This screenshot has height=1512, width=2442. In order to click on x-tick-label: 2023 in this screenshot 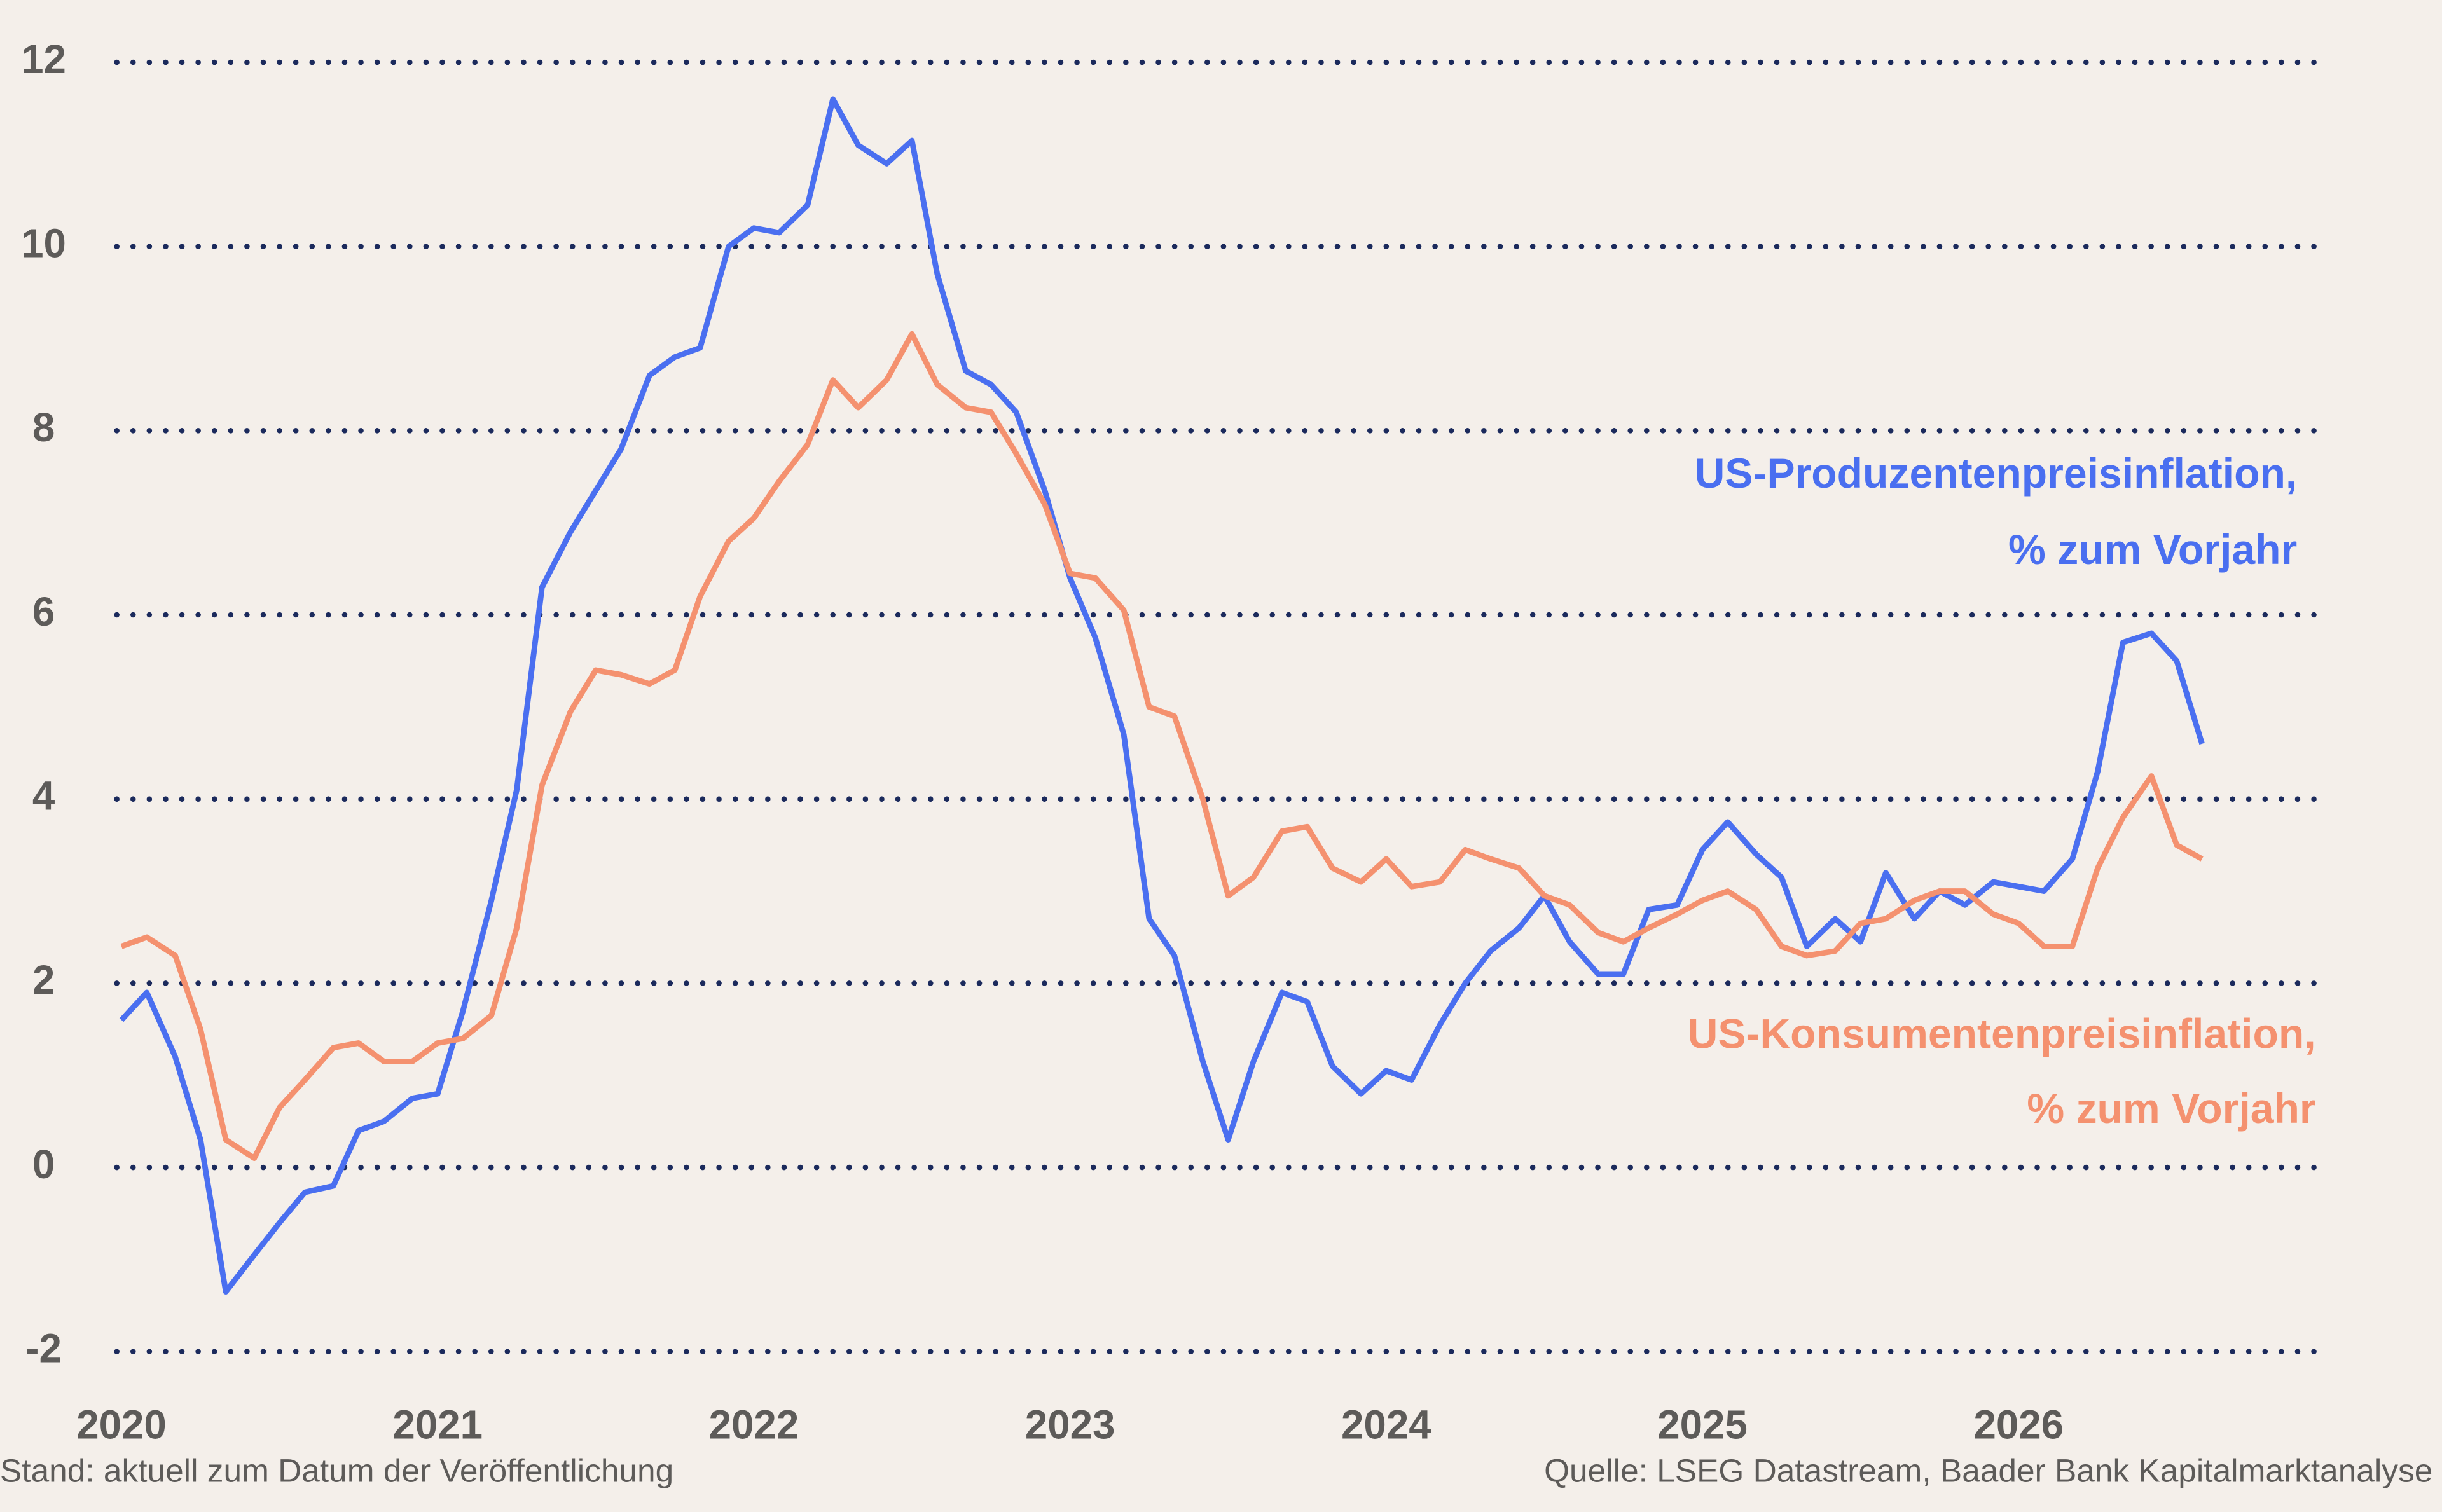, I will do `click(1070, 1425)`.